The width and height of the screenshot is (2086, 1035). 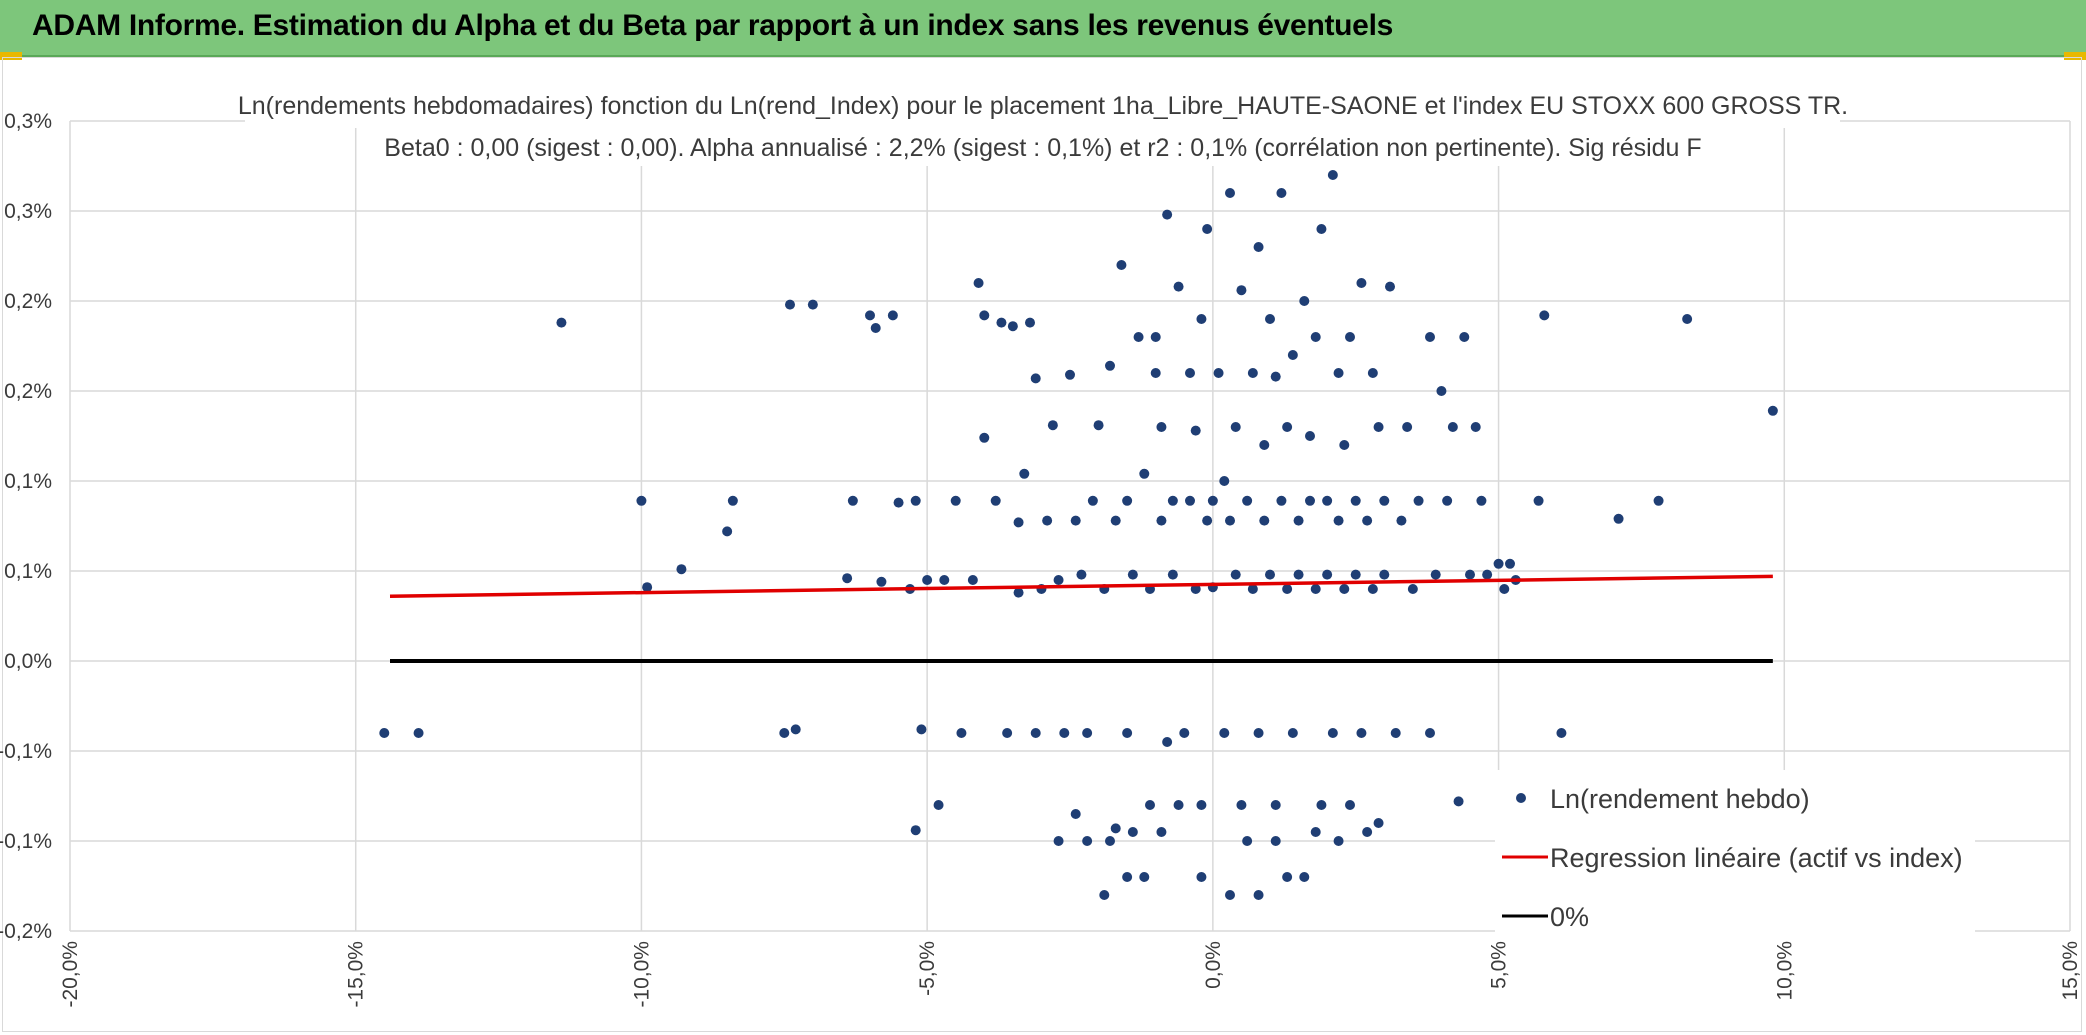 I want to click on y-tick-label: -0,1%, so click(x=26, y=751).